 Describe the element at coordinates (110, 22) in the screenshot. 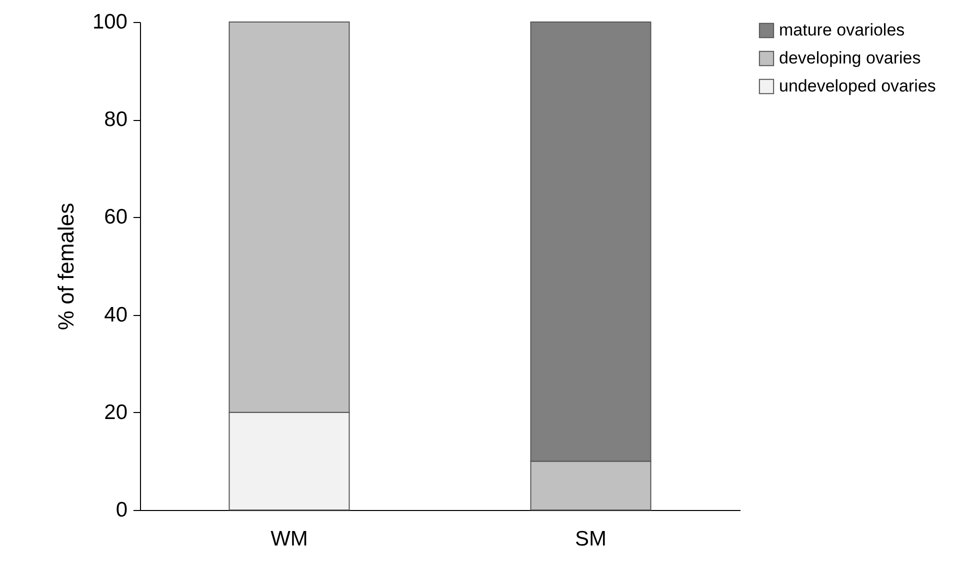

I see `y-tick-label: 100` at that location.